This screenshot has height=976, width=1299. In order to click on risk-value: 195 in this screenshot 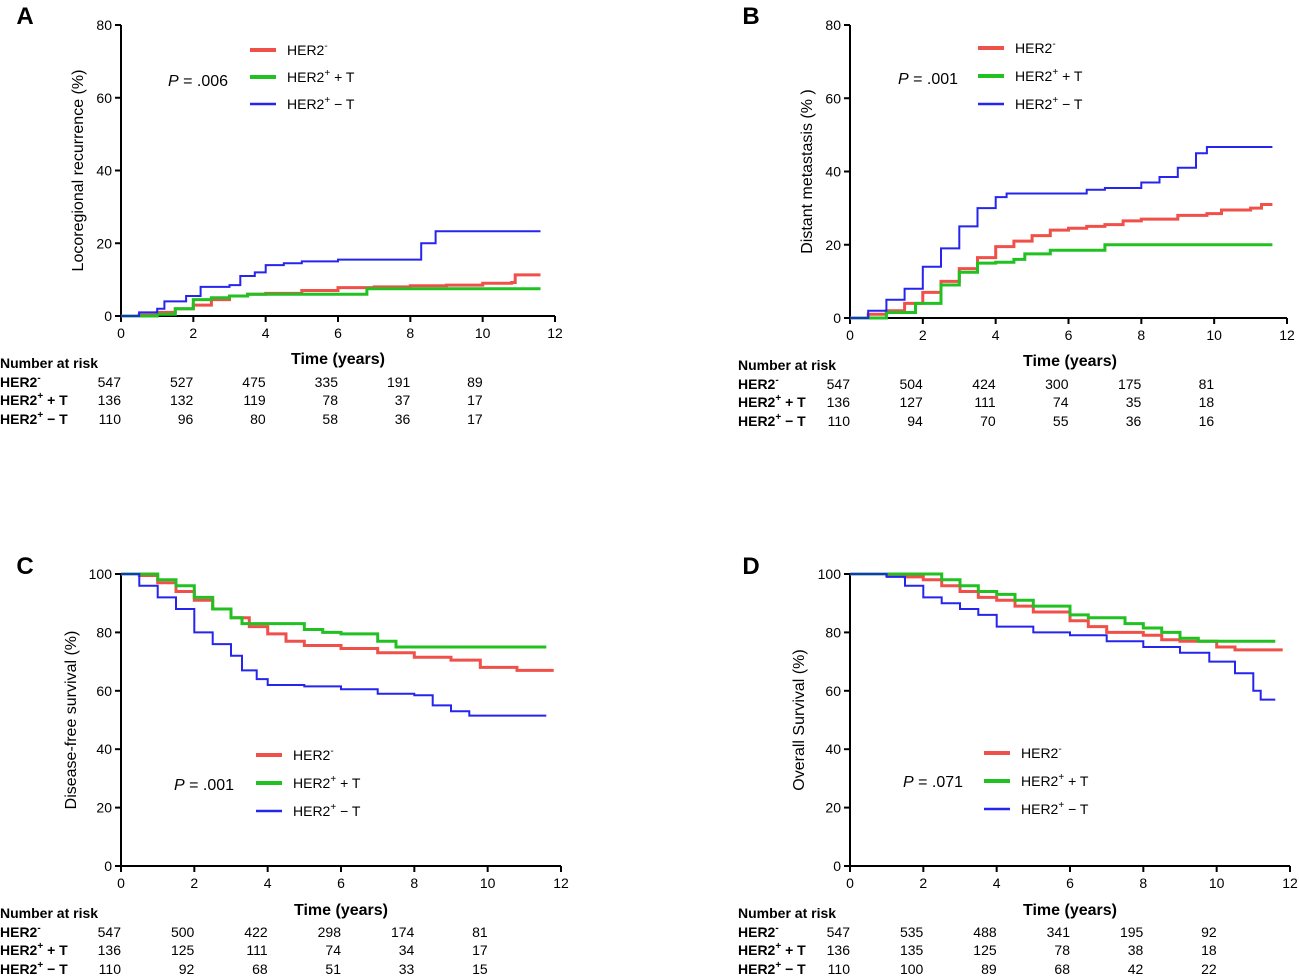, I will do `click(1132, 932)`.